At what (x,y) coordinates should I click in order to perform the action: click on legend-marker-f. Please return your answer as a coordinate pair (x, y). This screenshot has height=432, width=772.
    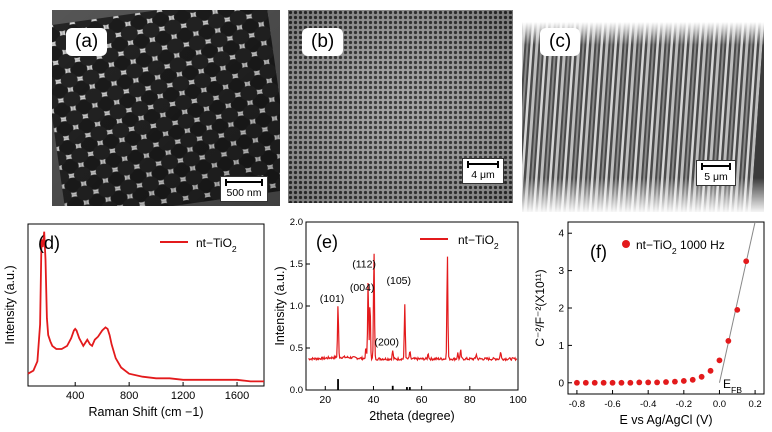
    Looking at the image, I should click on (626, 244).